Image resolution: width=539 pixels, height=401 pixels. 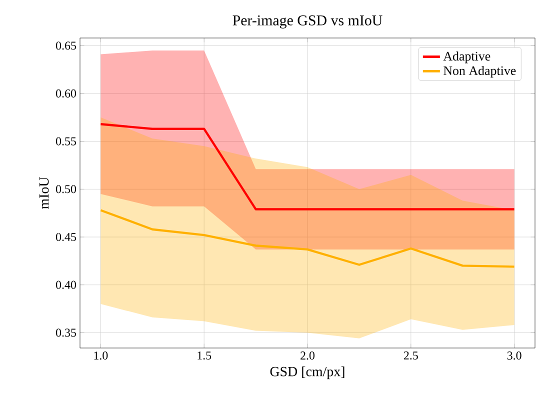 I want to click on x-tick-label: 2.0, so click(x=307, y=356).